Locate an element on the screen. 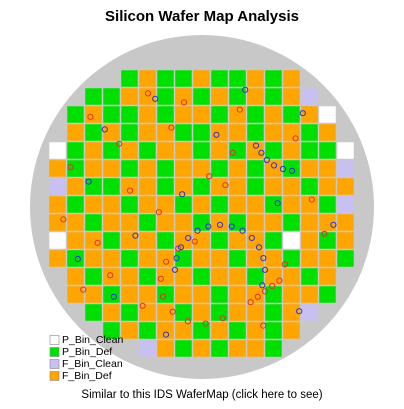  legend-label: F_Bin_Clean is located at coordinates (92, 364).